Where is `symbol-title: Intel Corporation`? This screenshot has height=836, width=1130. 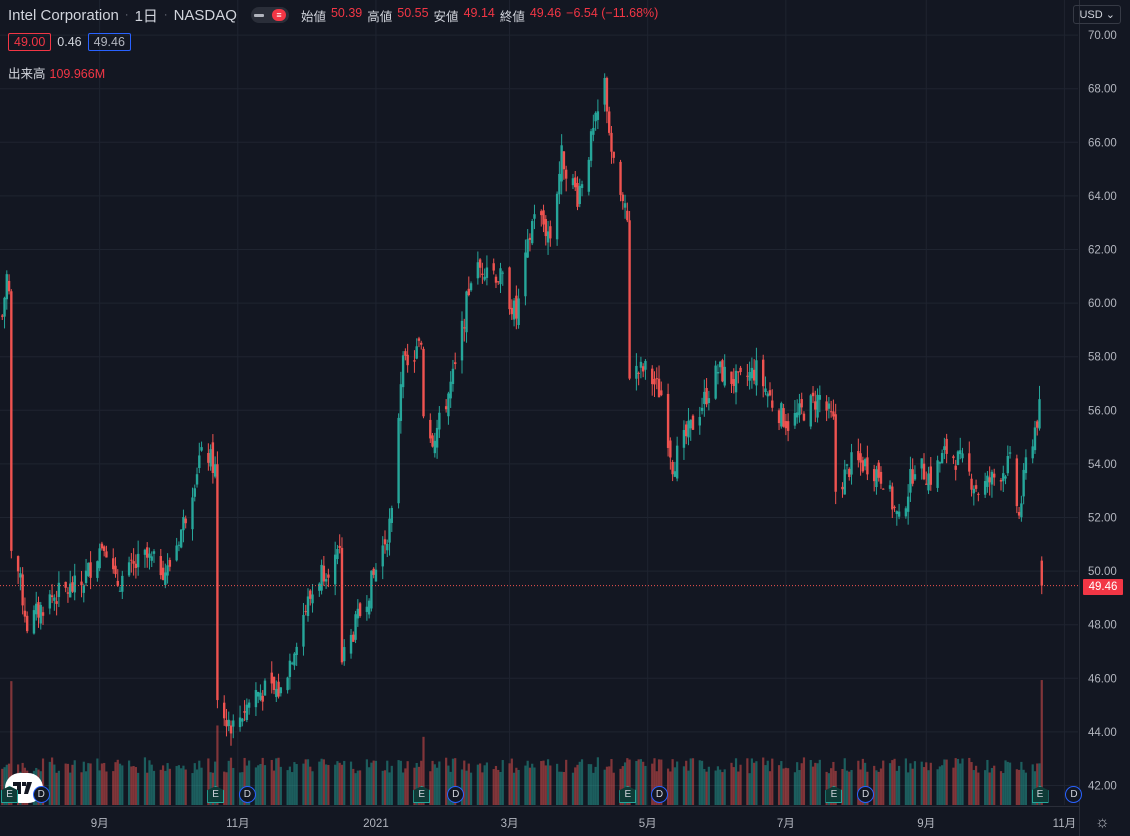
symbol-title: Intel Corporation is located at coordinates (63, 15).